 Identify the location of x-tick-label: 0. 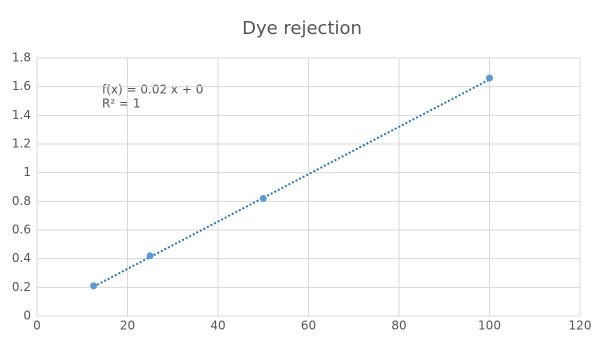
(37, 326).